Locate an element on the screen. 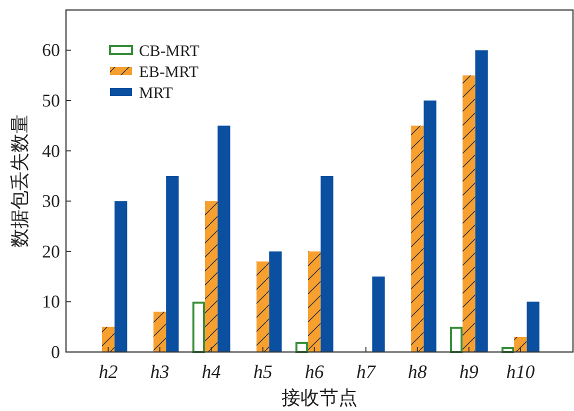  y-tick-label: 40 is located at coordinates (51, 150).